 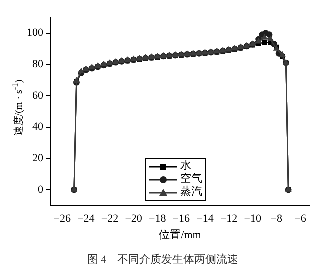 I want to click on y-tick-label: 80, so click(x=38, y=64).